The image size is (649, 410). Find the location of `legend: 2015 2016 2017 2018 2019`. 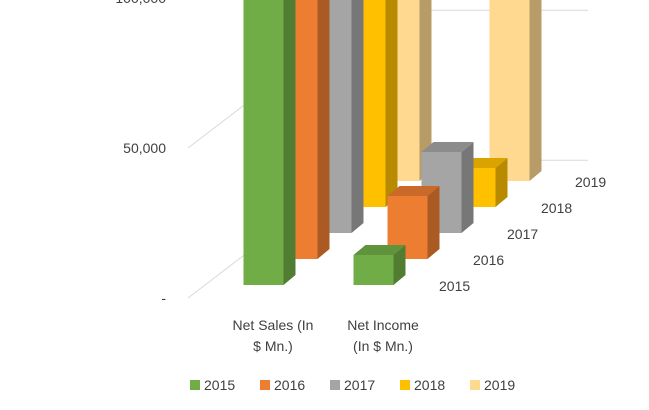

legend: 2015 2016 2017 2018 2019 is located at coordinates (352, 385).